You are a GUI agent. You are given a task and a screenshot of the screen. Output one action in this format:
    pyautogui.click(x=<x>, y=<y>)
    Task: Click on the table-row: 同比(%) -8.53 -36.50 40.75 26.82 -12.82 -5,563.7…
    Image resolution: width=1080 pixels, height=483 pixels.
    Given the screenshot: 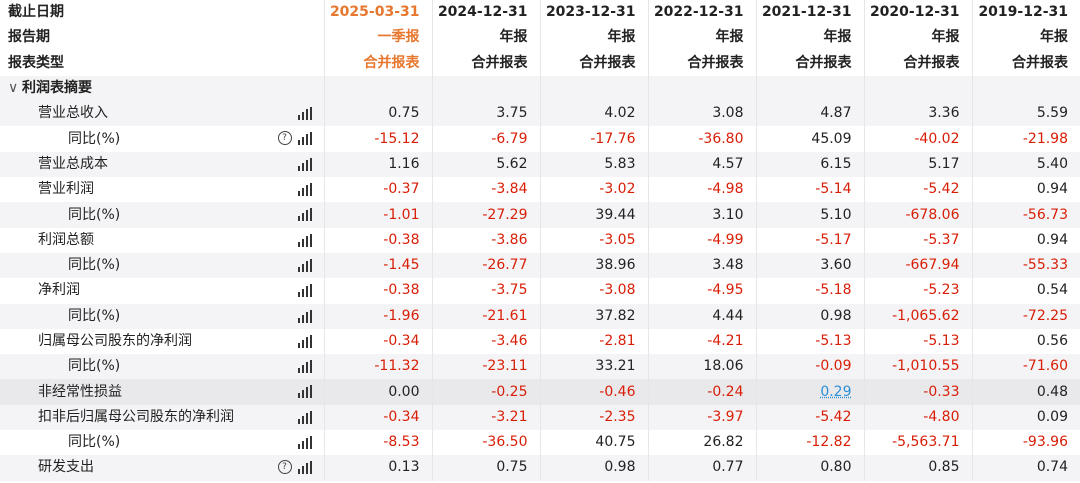 What is the action you would take?
    pyautogui.click(x=540, y=443)
    